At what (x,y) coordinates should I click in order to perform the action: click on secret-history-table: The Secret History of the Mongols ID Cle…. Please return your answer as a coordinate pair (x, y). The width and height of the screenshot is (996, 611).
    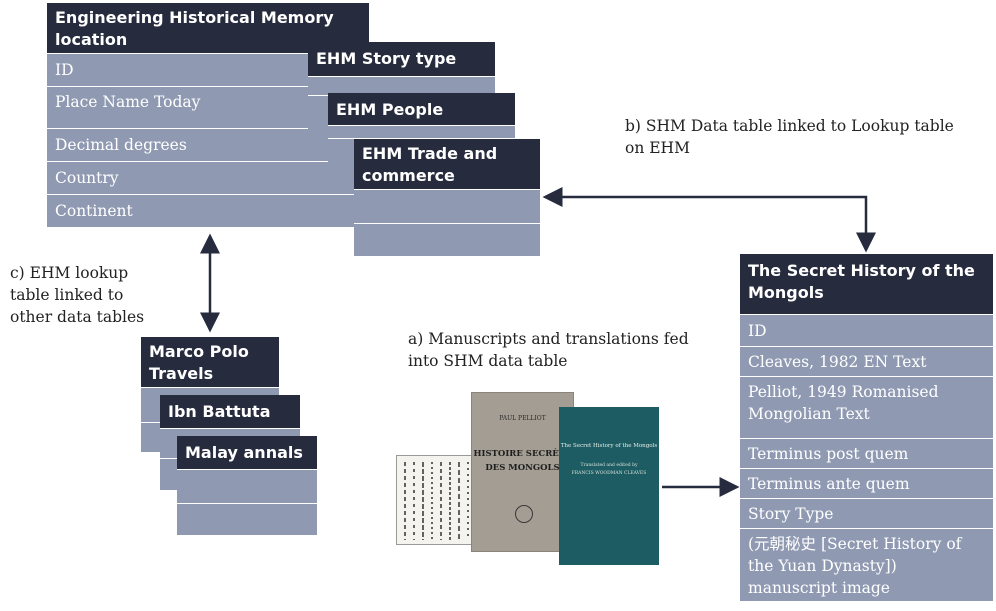
    Looking at the image, I should click on (866, 427).